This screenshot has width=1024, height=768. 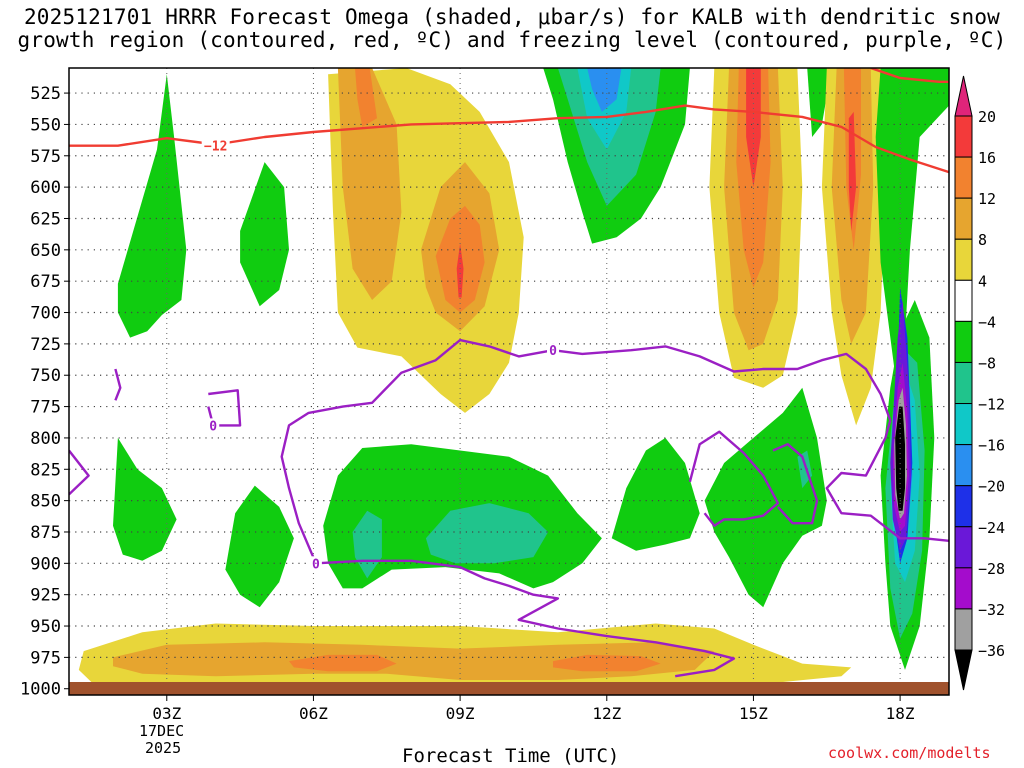 I want to click on freezing-label-2: 0, so click(x=213, y=426).